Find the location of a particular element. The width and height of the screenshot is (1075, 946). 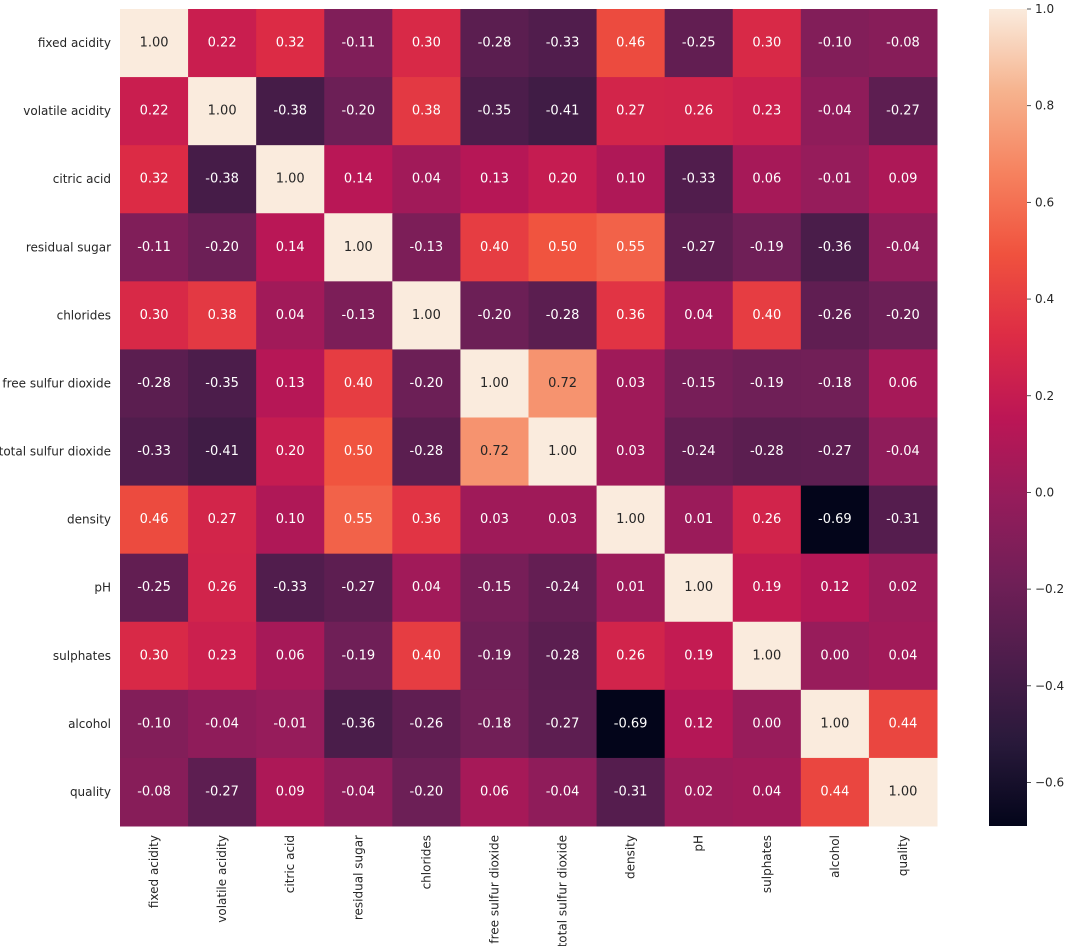

cell-value-label: 0.22 is located at coordinates (154, 111).